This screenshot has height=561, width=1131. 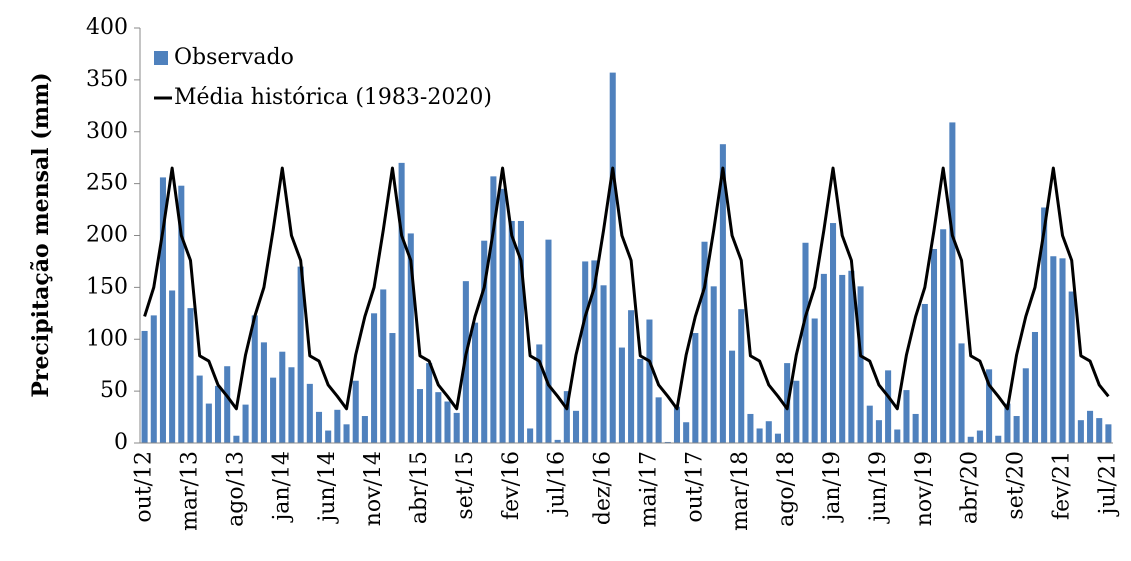 I want to click on y-tick-label: 0, so click(x=121, y=442).